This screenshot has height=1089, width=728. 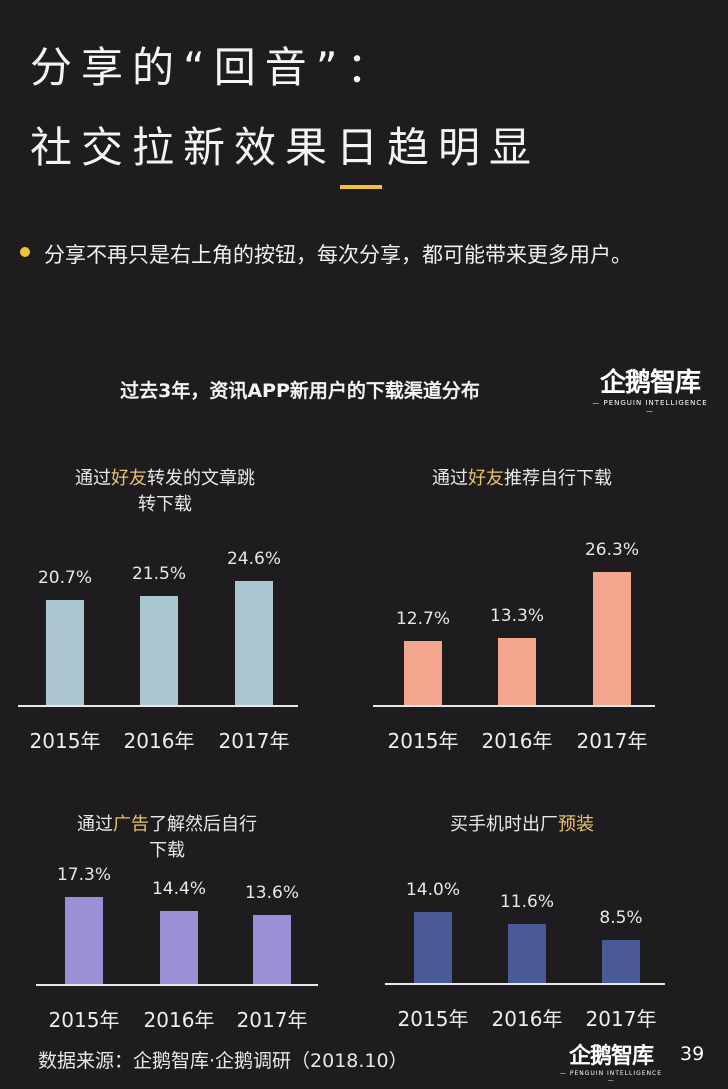 What do you see at coordinates (516, 615) in the screenshot?
I see `value-label: 13.3%` at bounding box center [516, 615].